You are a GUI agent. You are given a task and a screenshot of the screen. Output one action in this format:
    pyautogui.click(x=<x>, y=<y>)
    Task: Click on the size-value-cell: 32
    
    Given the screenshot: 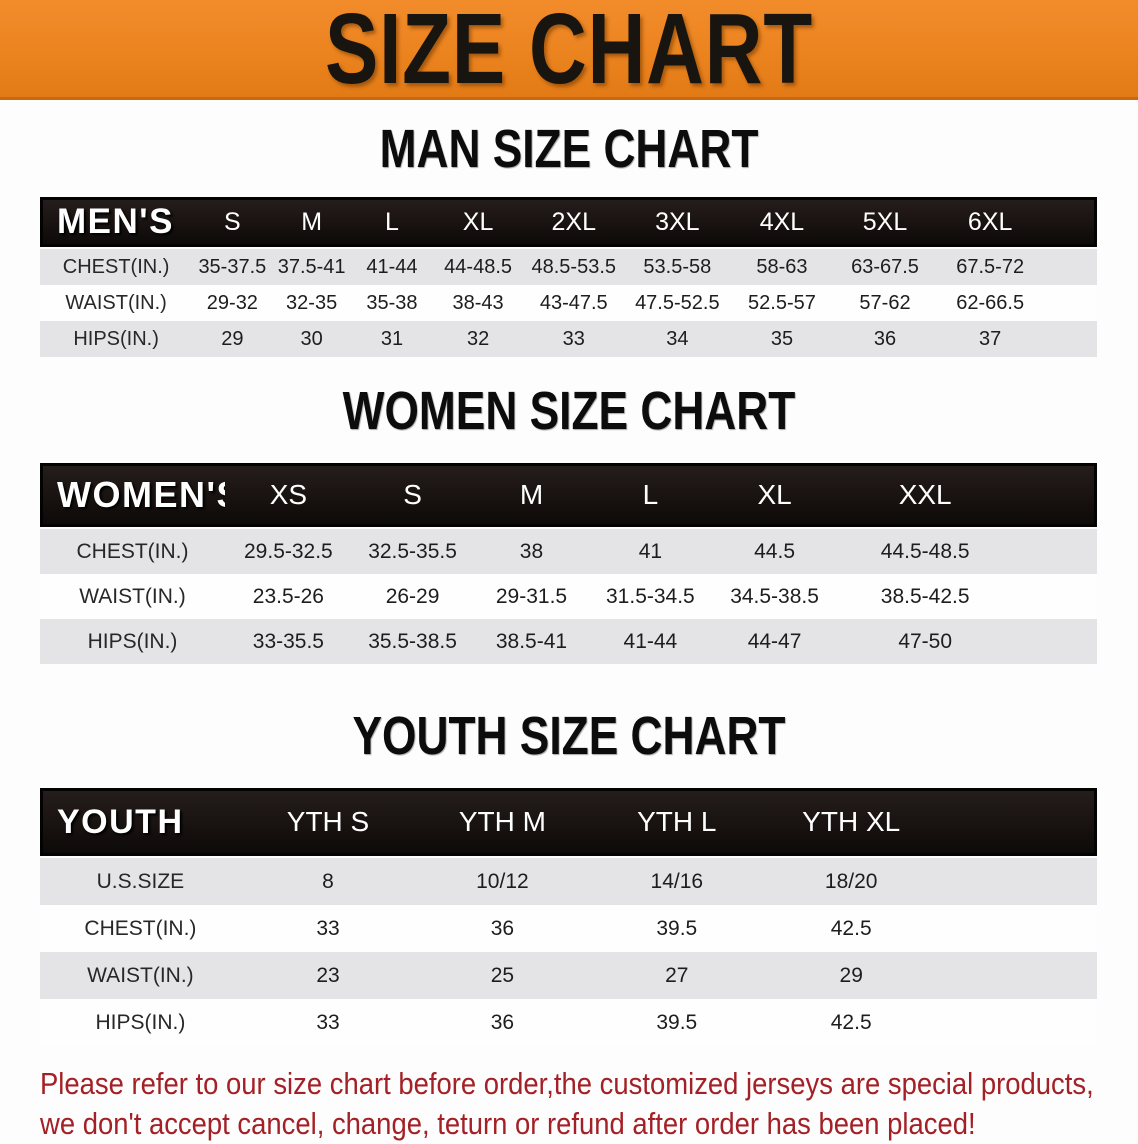 What is the action you would take?
    pyautogui.click(x=478, y=339)
    